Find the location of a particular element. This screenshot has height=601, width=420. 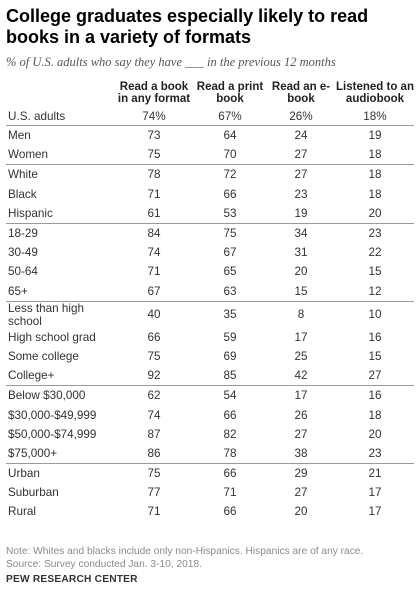

header-label-spacer is located at coordinates (60, 94).